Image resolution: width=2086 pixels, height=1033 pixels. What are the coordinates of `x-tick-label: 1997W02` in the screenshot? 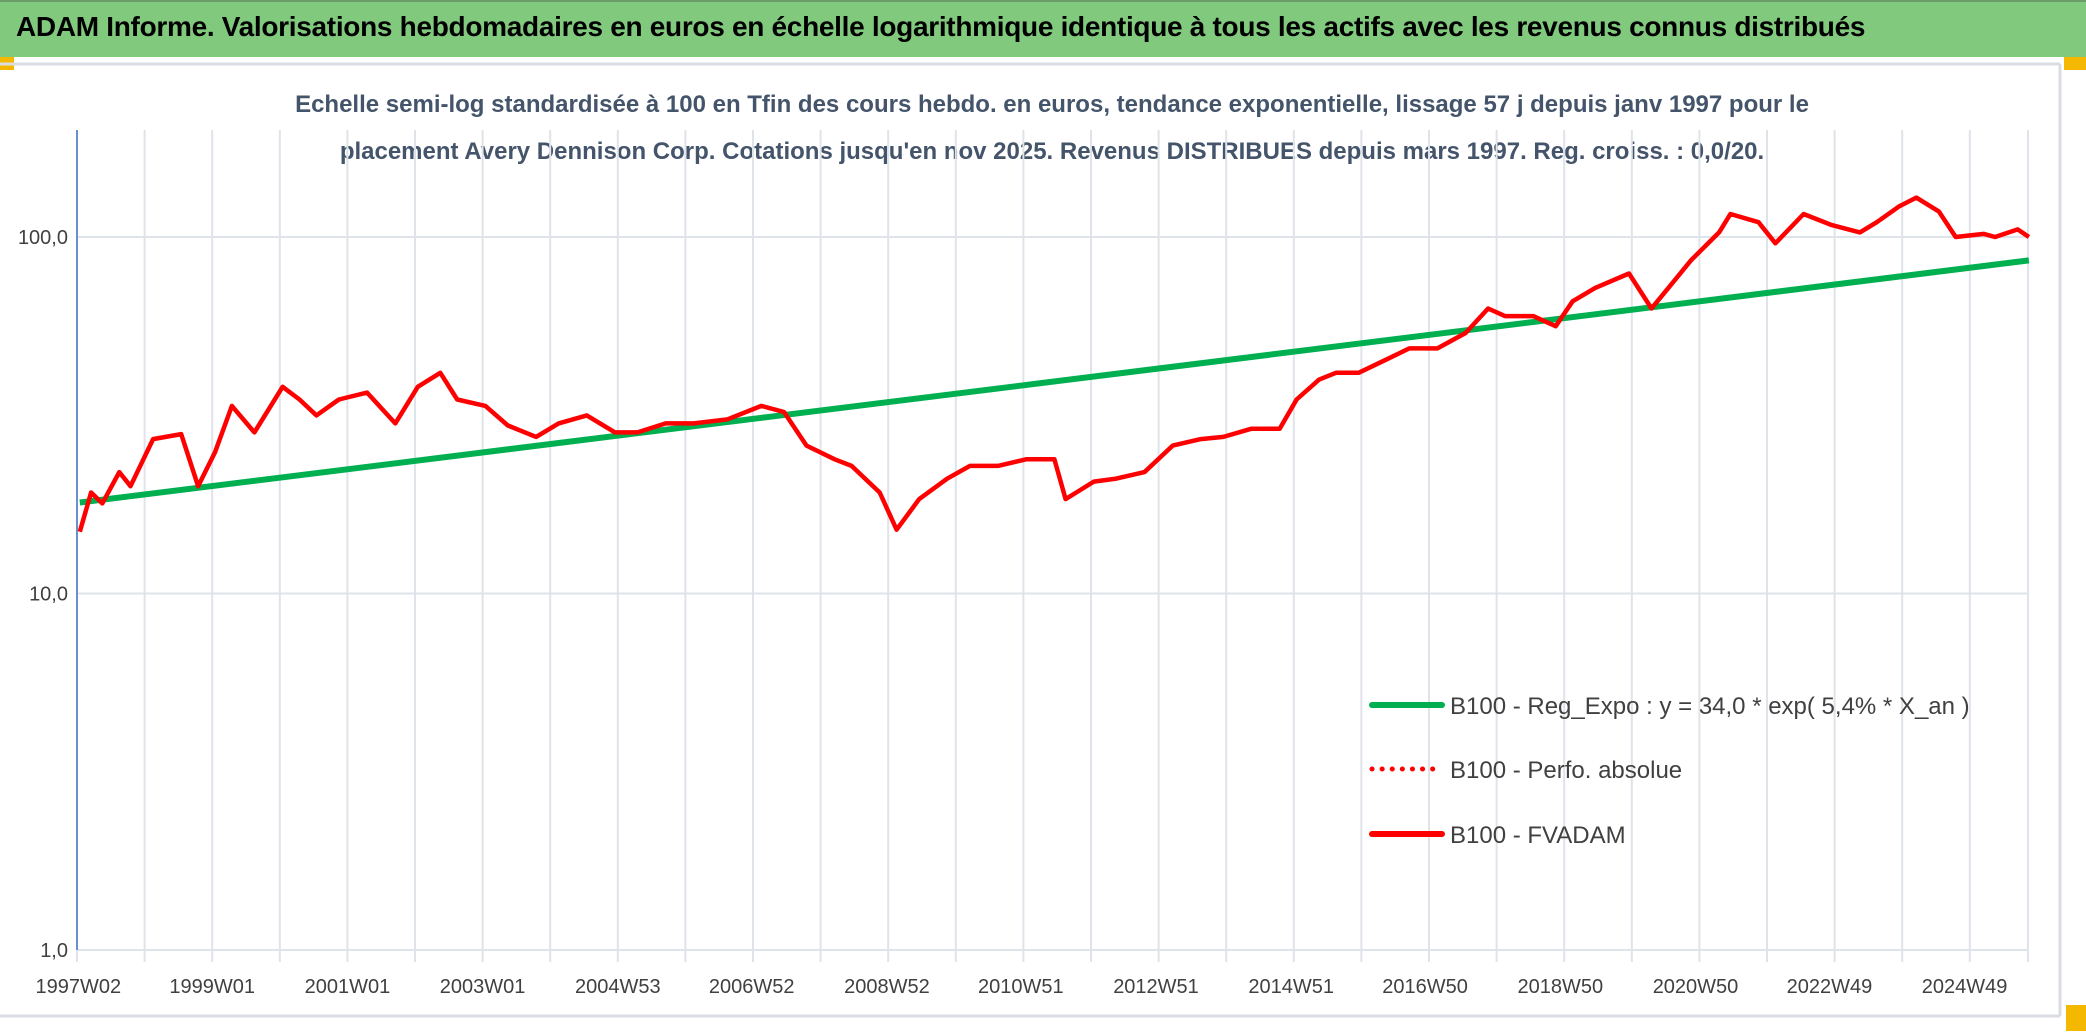 It's located at (78, 987).